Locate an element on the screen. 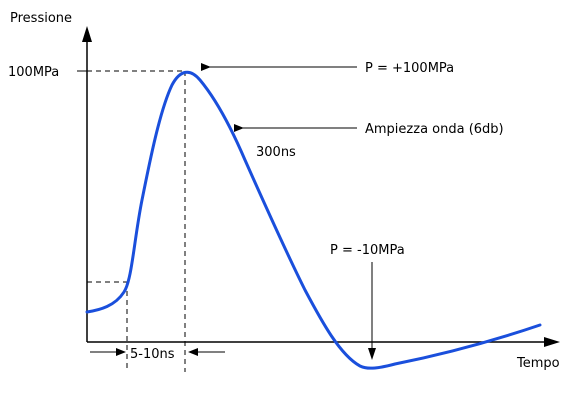  x-axis-arrowhead is located at coordinates (552, 342).